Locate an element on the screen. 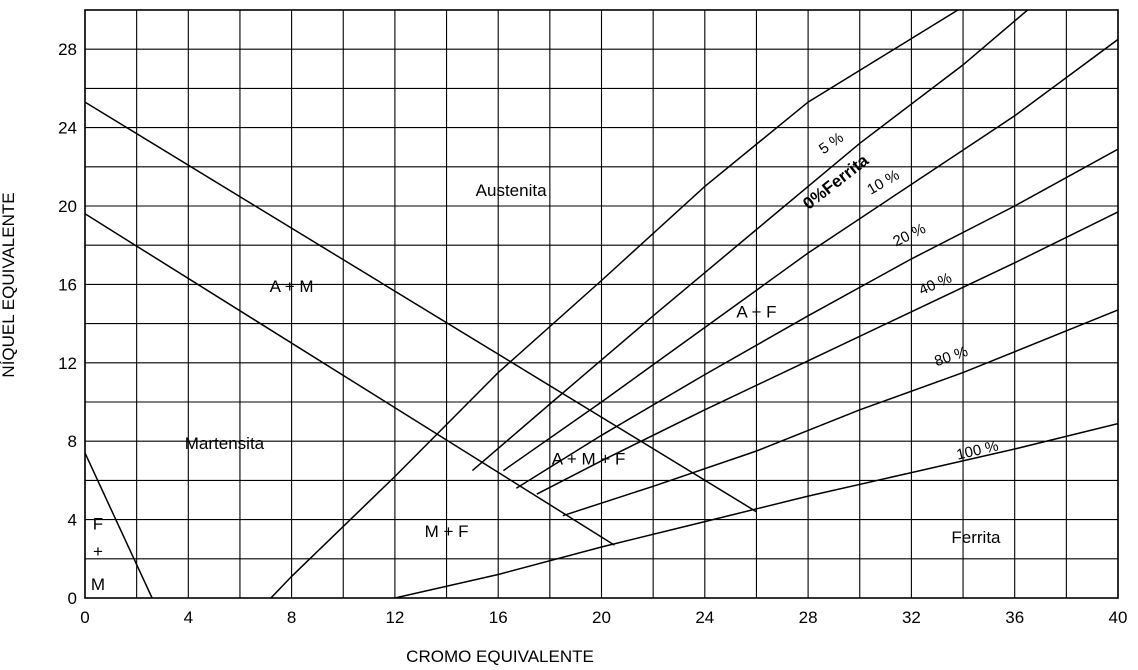 The image size is (1138, 670). x-tick-label: 8 is located at coordinates (291, 617).